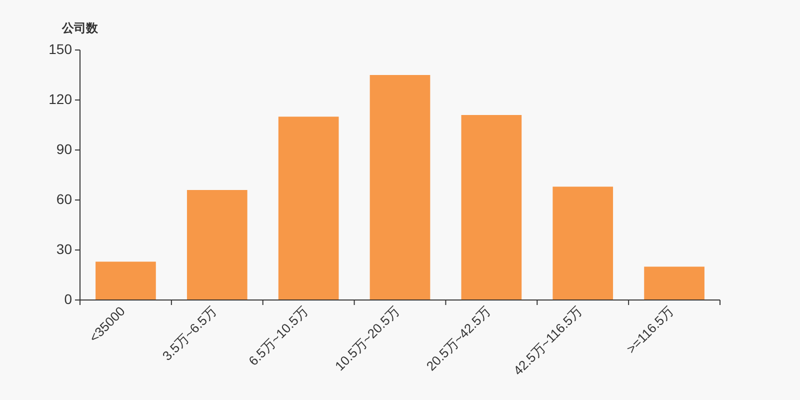  I want to click on y-tick-label: 30, so click(64, 249).